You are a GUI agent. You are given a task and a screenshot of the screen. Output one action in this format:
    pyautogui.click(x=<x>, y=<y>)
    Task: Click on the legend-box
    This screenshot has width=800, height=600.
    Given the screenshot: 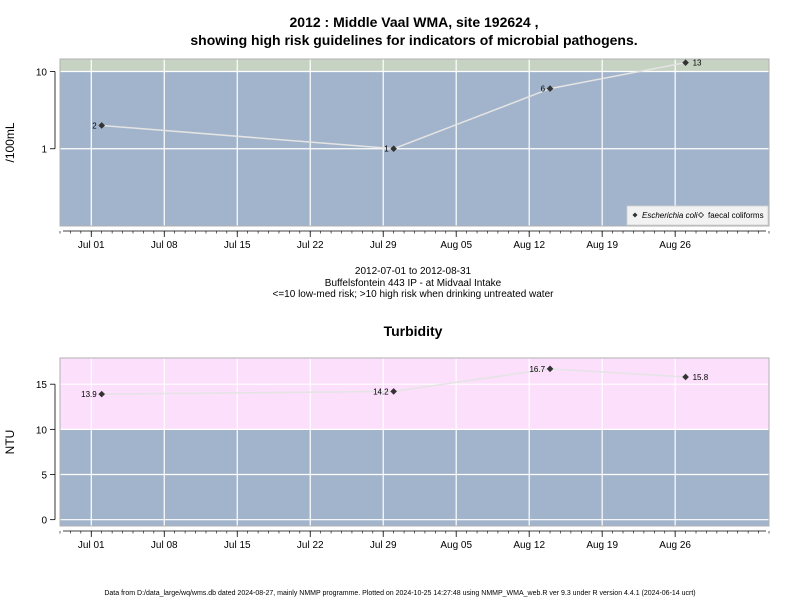 What is the action you would take?
    pyautogui.click(x=697, y=215)
    